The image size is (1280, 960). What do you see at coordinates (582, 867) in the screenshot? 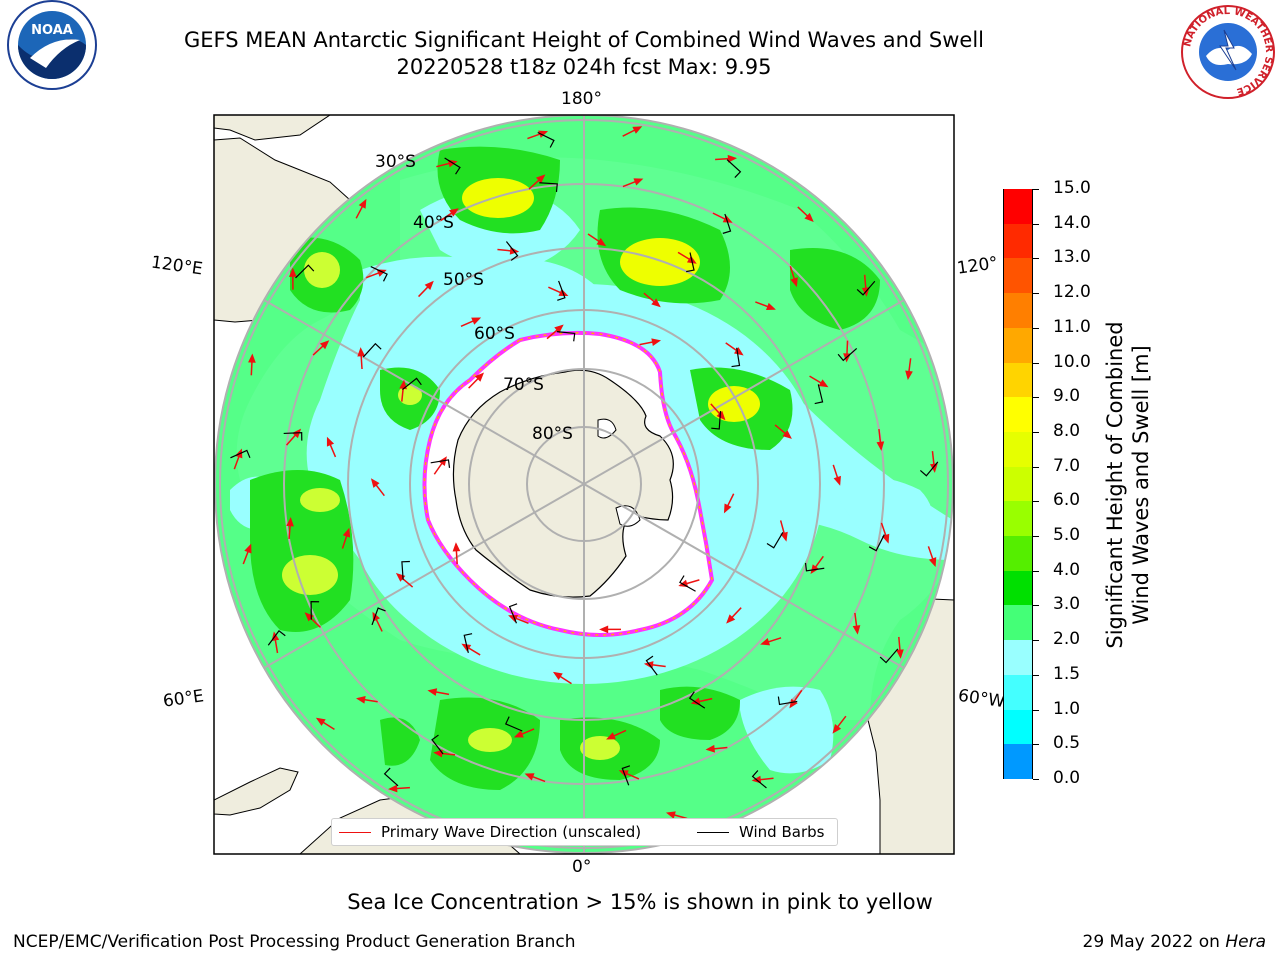
I see `lon-label-0: 0°` at bounding box center [582, 867].